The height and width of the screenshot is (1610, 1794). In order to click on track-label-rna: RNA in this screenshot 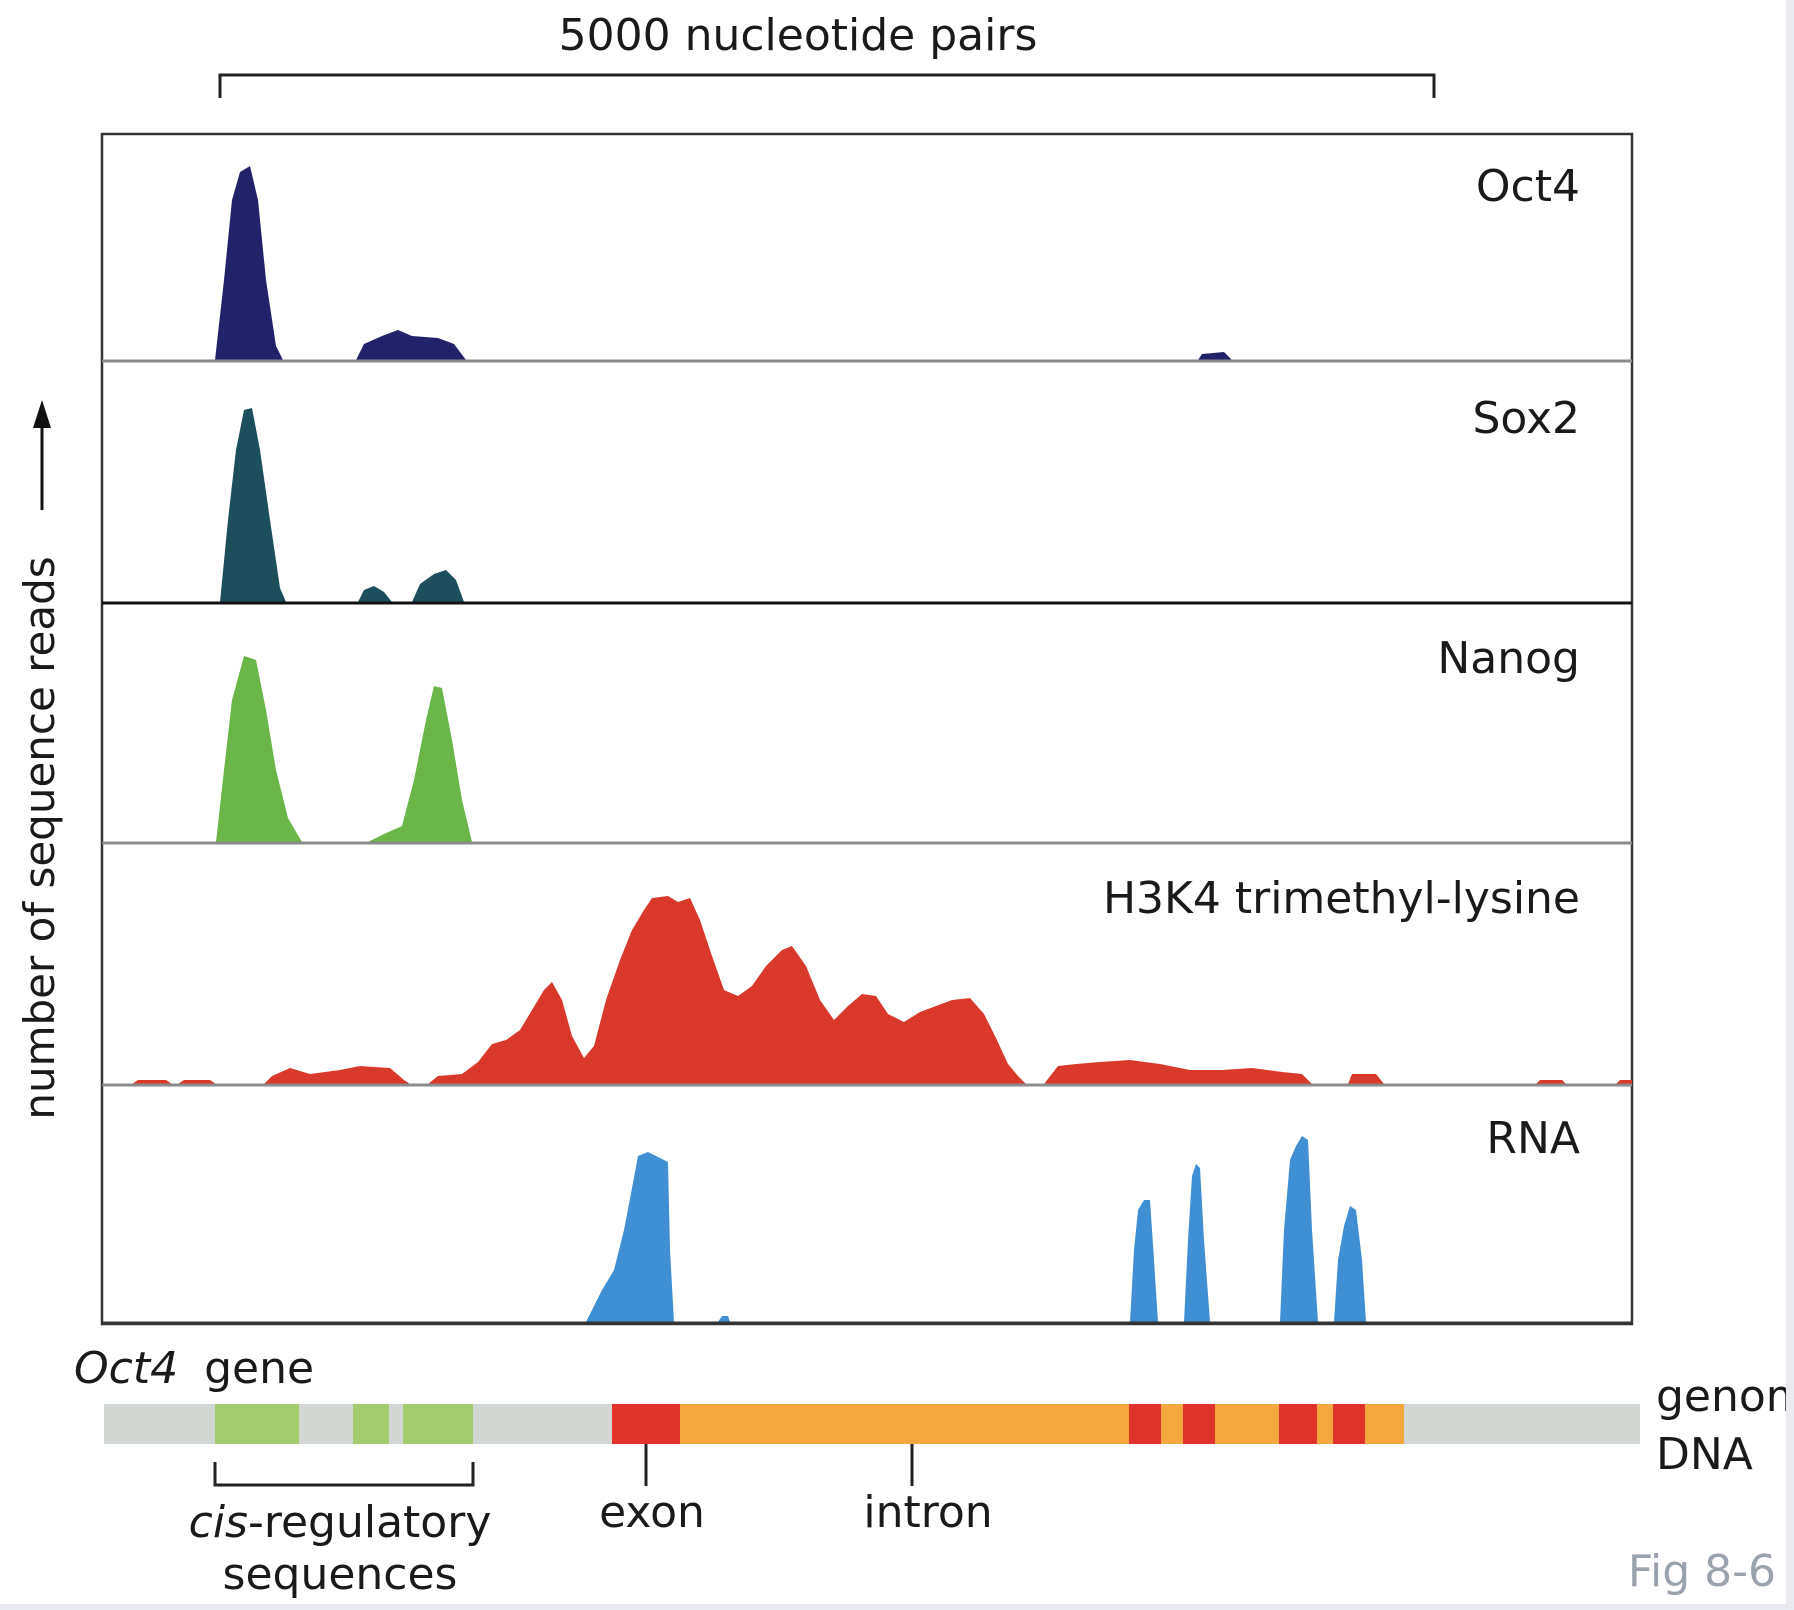, I will do `click(1533, 1138)`.